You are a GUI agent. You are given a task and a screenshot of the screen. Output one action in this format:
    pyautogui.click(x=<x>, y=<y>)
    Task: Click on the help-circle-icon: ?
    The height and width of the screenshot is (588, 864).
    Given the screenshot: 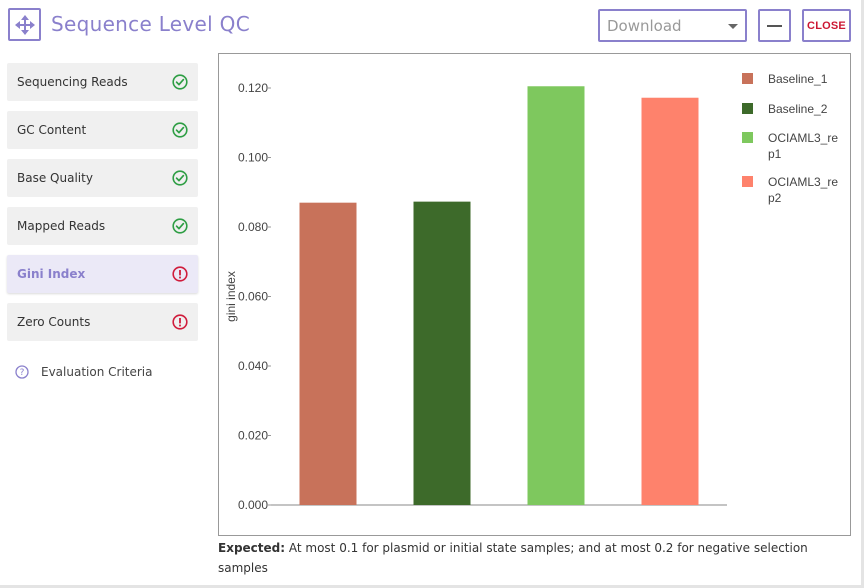 What is the action you would take?
    pyautogui.click(x=22, y=372)
    